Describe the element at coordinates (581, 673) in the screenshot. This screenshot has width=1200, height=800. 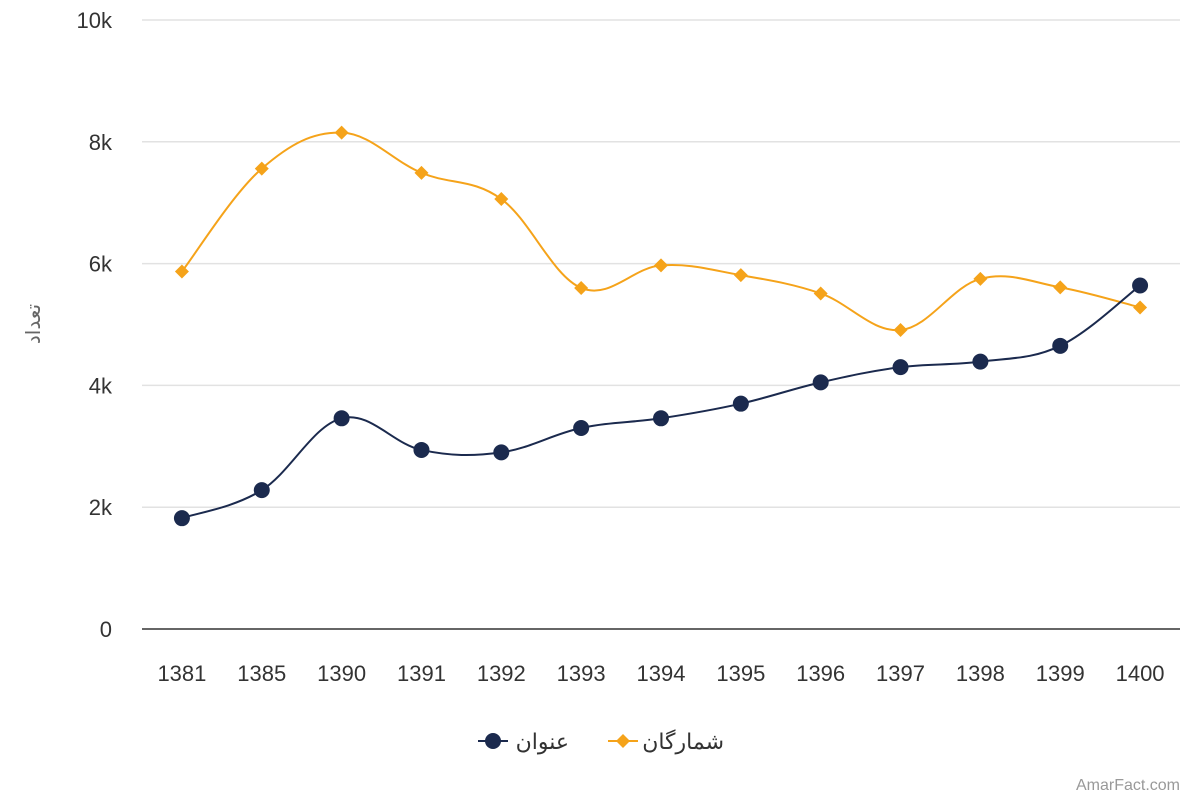
I see `x-tick-label: 1393` at that location.